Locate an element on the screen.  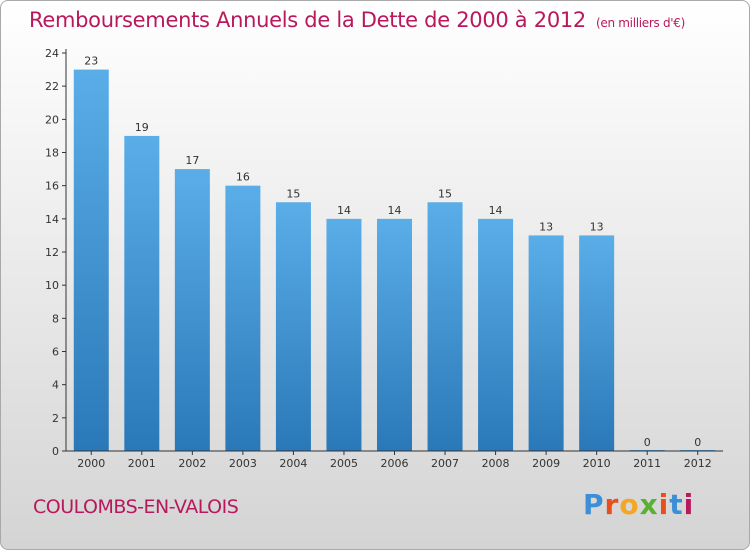
y-tick-label: 22 is located at coordinates (52, 86).